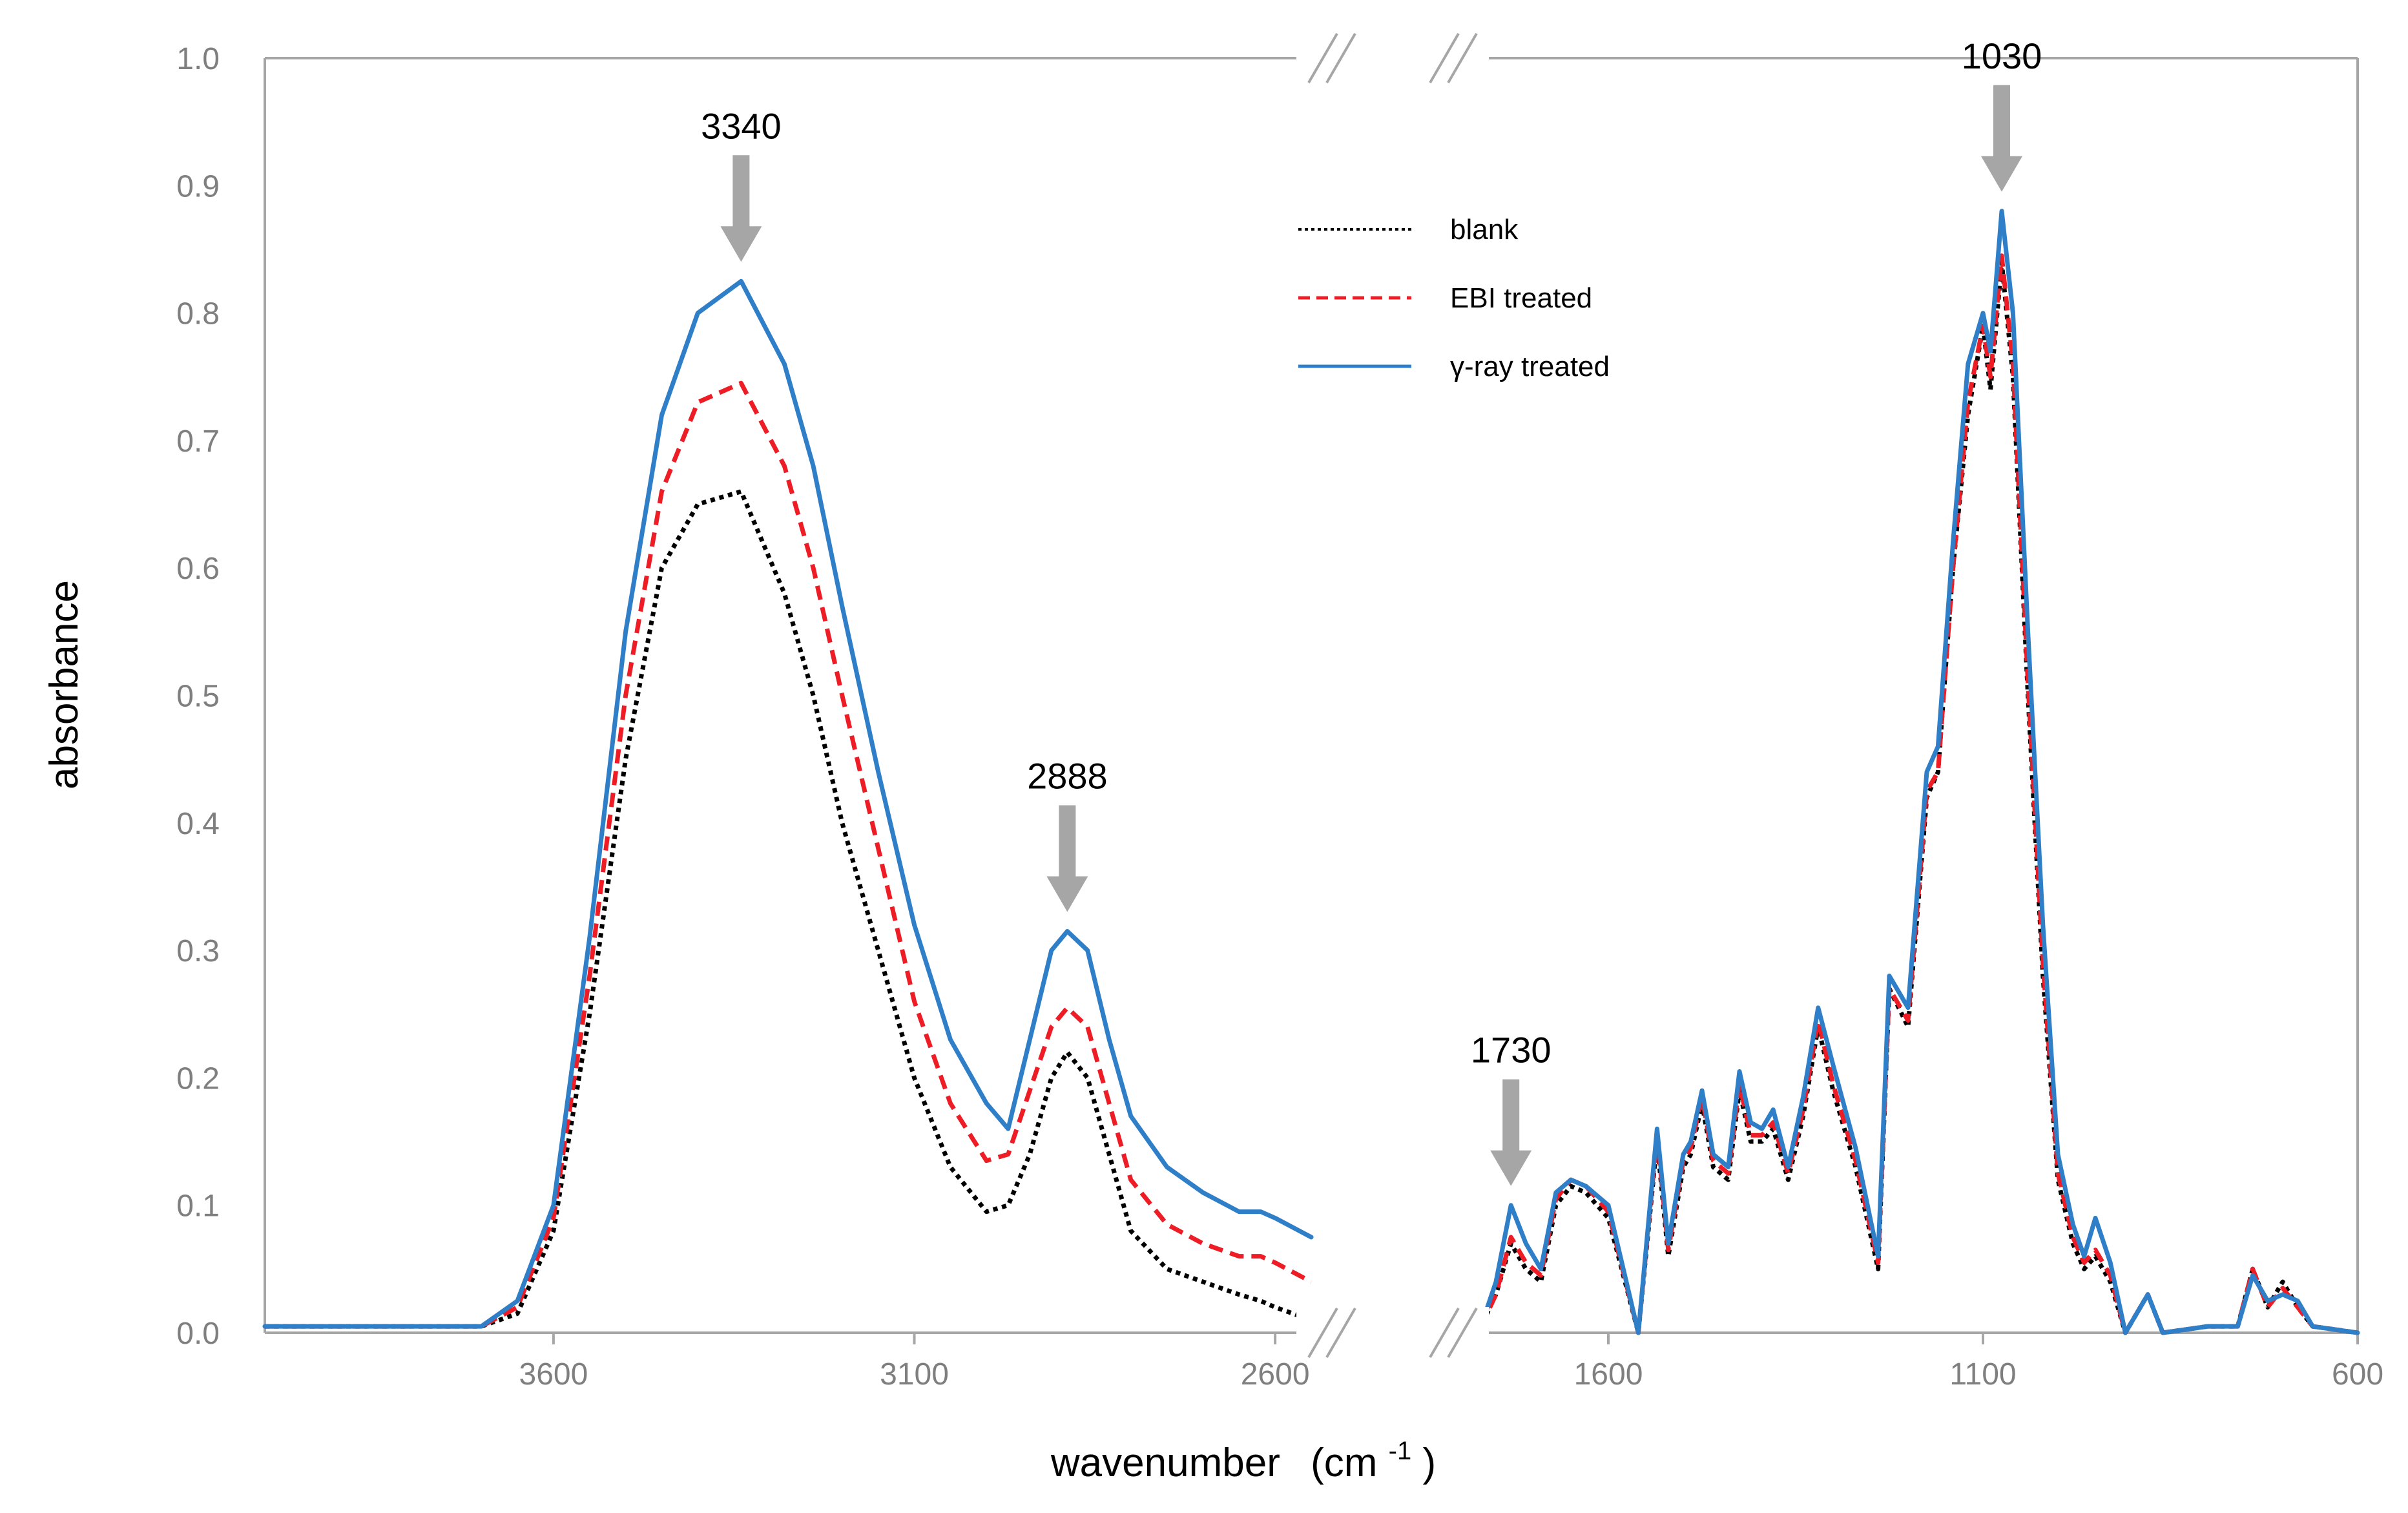 The width and height of the screenshot is (2408, 1513). Describe the element at coordinates (1511, 1050) in the screenshot. I see `peak-label: 1730` at that location.